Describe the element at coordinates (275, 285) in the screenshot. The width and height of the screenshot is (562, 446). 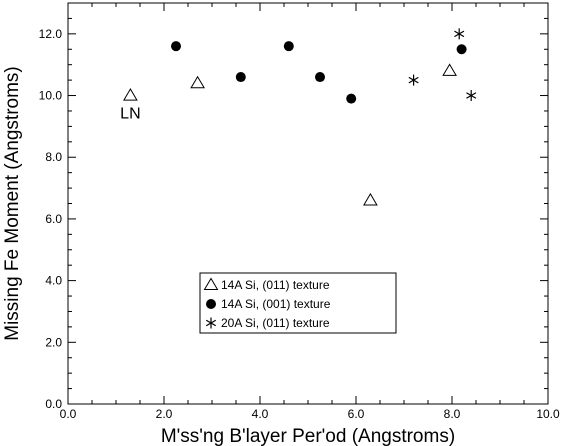
I see `legend-label: 14A Si, (011) texture` at that location.